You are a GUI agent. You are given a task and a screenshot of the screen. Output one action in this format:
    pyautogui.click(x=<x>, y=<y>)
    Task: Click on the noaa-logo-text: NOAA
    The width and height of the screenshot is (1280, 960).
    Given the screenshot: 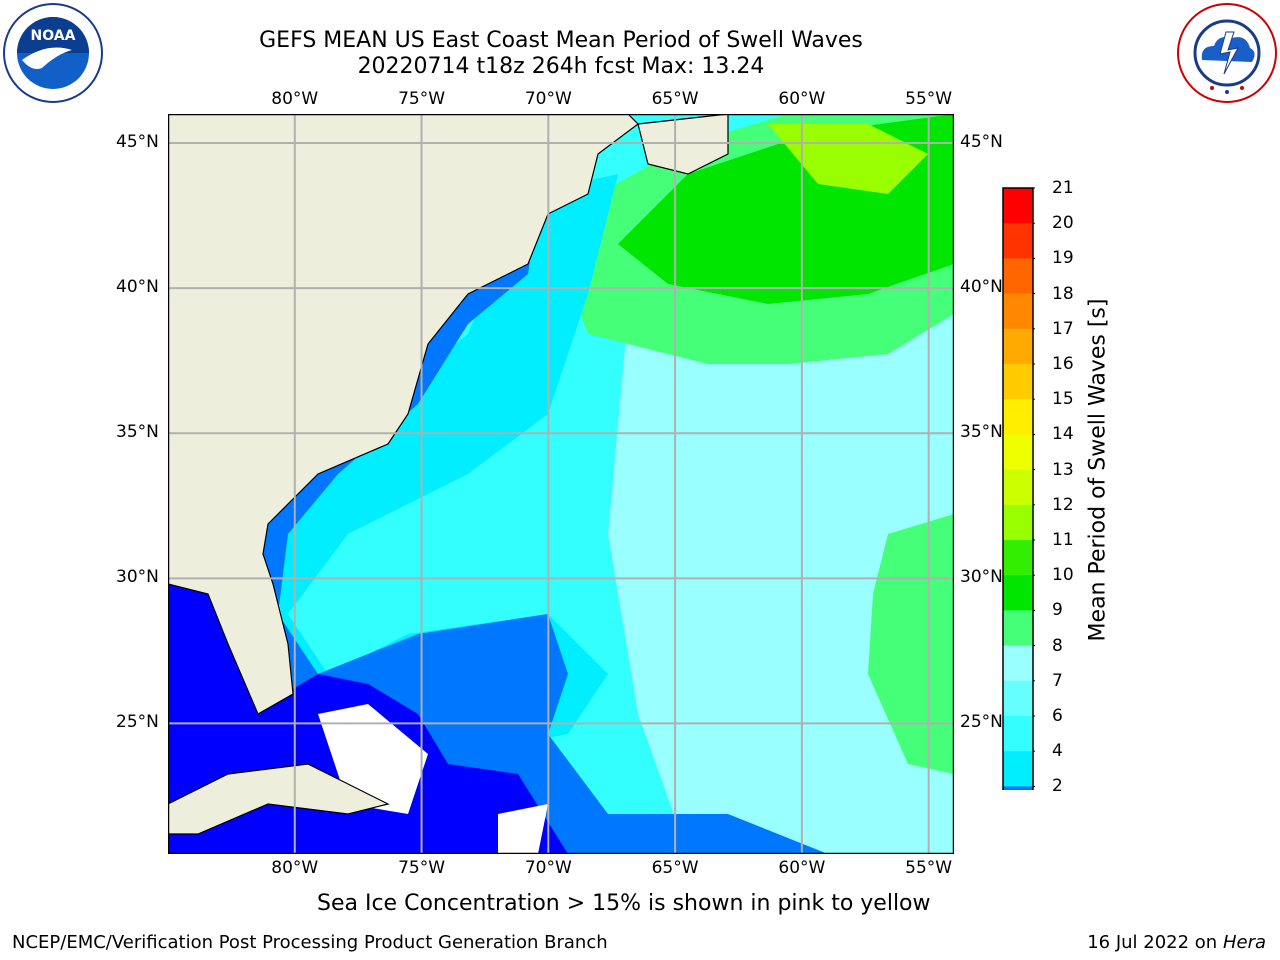 What is the action you would take?
    pyautogui.click(x=53, y=36)
    